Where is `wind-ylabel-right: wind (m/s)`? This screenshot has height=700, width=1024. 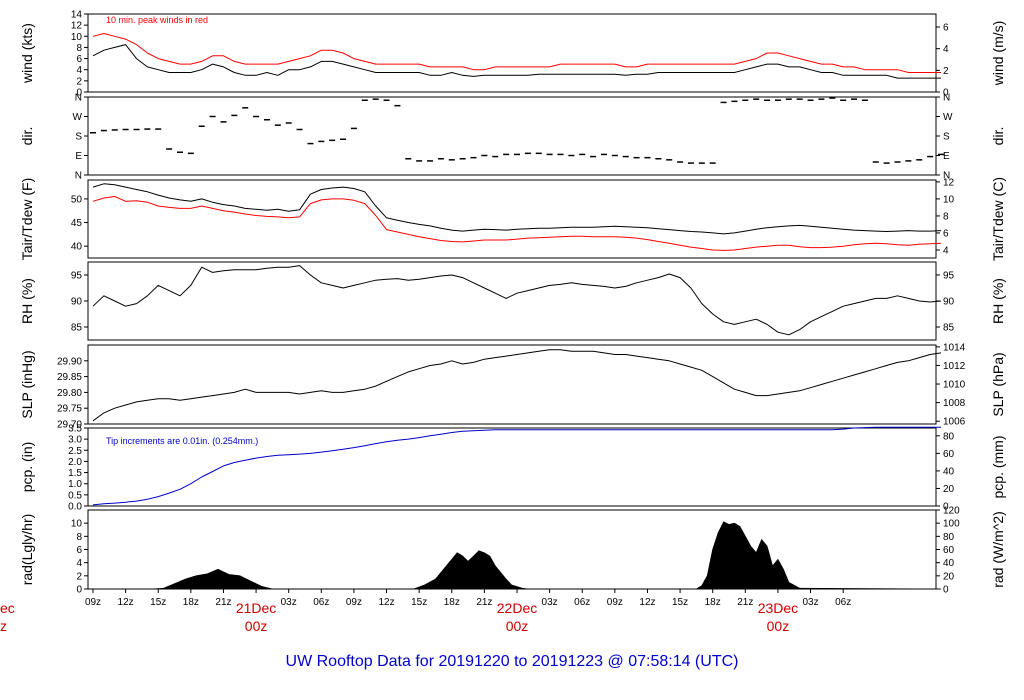 wind-ylabel-right: wind (m/s) is located at coordinates (998, 54).